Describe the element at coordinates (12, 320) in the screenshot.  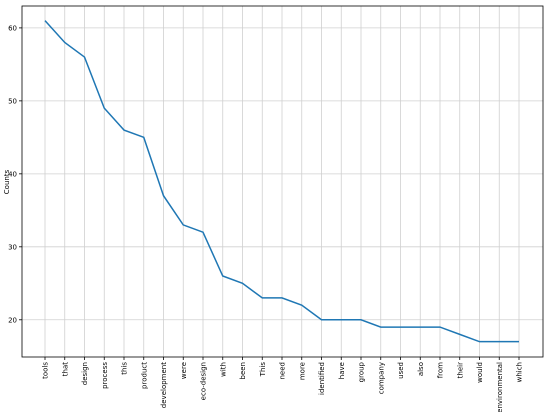
I see `y-tick-label: 20` at that location.